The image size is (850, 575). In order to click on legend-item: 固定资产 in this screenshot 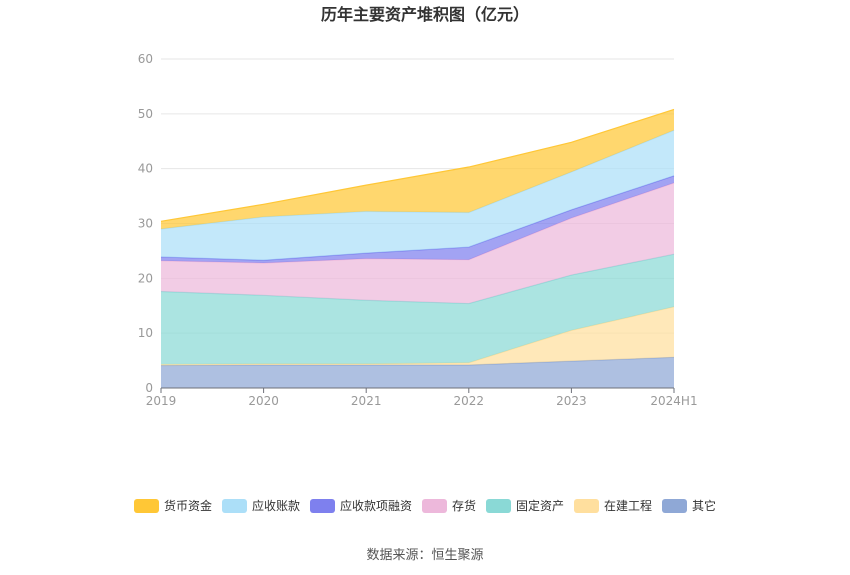, I will do `click(525, 505)`.